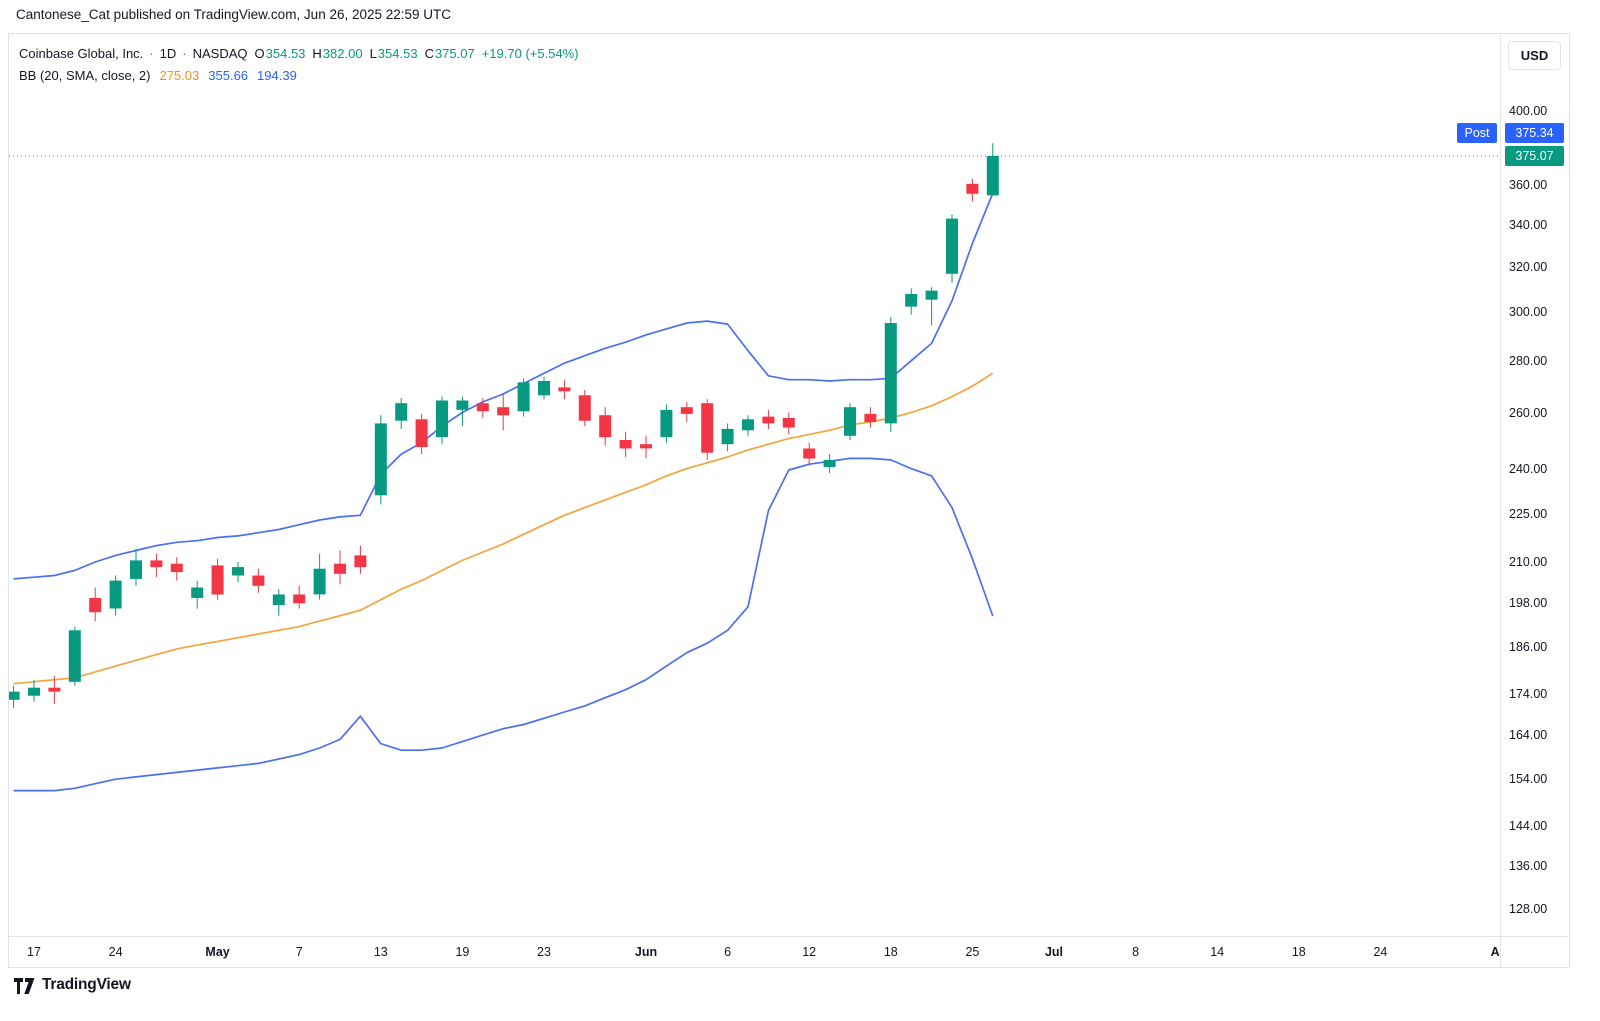 This screenshot has height=1021, width=1600. Describe the element at coordinates (1217, 952) in the screenshot. I see `time-tick-label: 14` at that location.